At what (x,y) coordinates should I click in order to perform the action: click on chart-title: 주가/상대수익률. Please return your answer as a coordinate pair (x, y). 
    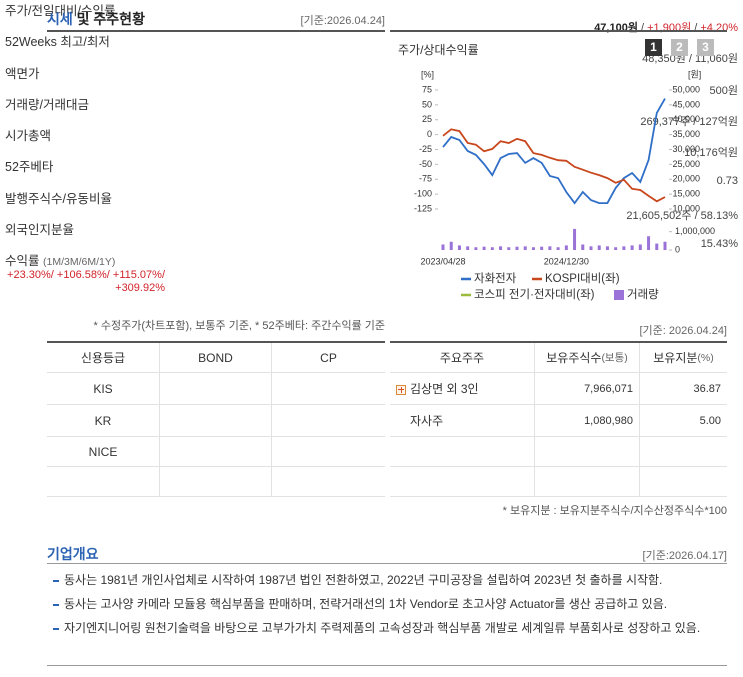
    Looking at the image, I should click on (438, 50).